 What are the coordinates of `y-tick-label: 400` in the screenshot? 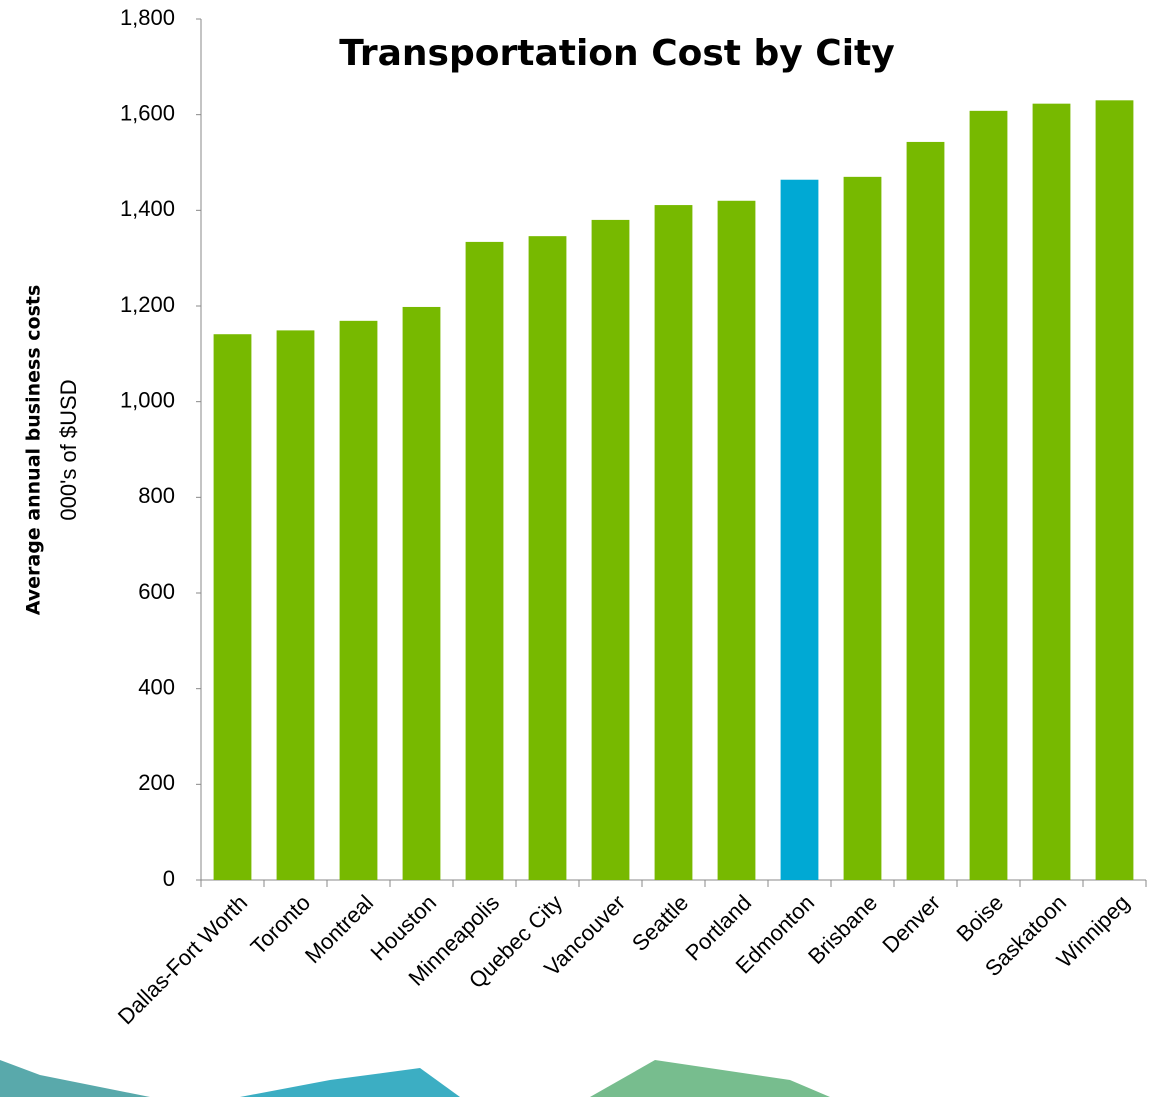 It's located at (156, 686).